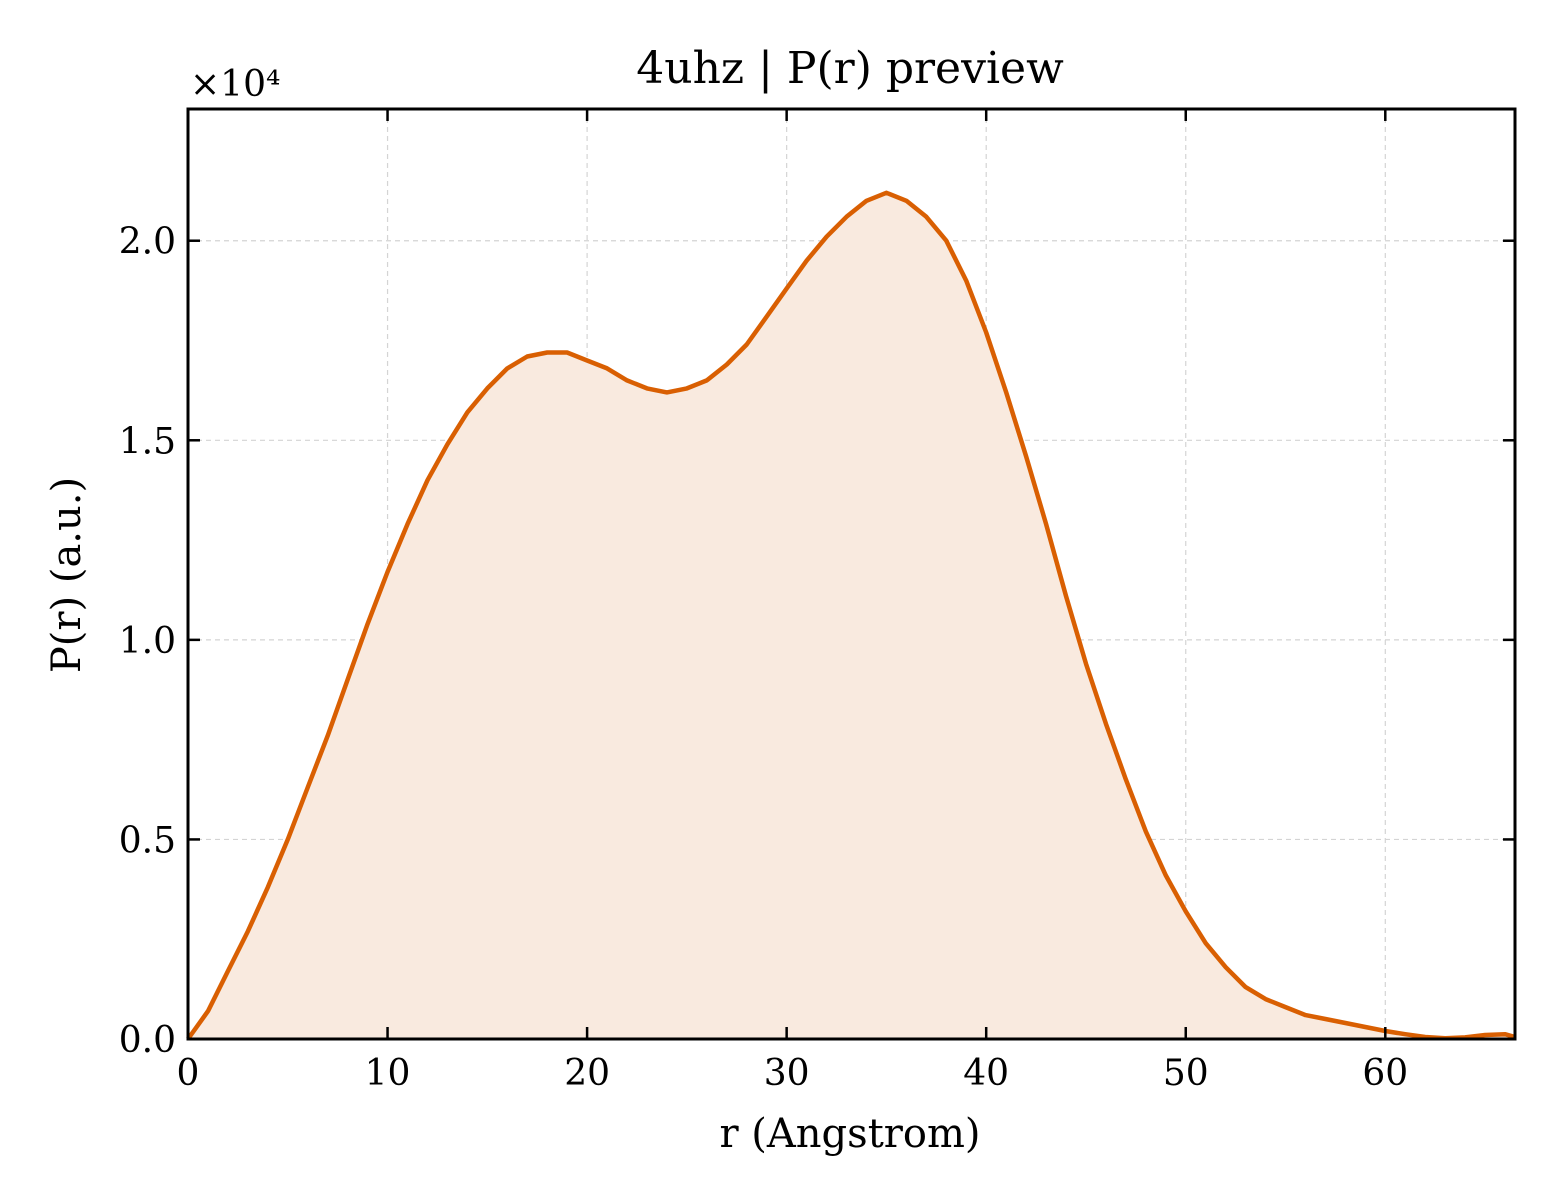 Image resolution: width=1560 pixels, height=1200 pixels. Describe the element at coordinates (235, 84) in the screenshot. I see `y-axis-scale-label: ×10⁴` at that location.